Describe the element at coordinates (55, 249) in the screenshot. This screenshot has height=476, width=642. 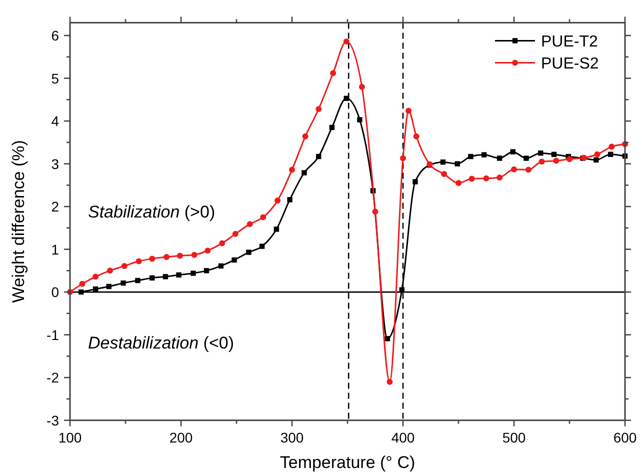
I see `y-tick-label: 1` at that location.